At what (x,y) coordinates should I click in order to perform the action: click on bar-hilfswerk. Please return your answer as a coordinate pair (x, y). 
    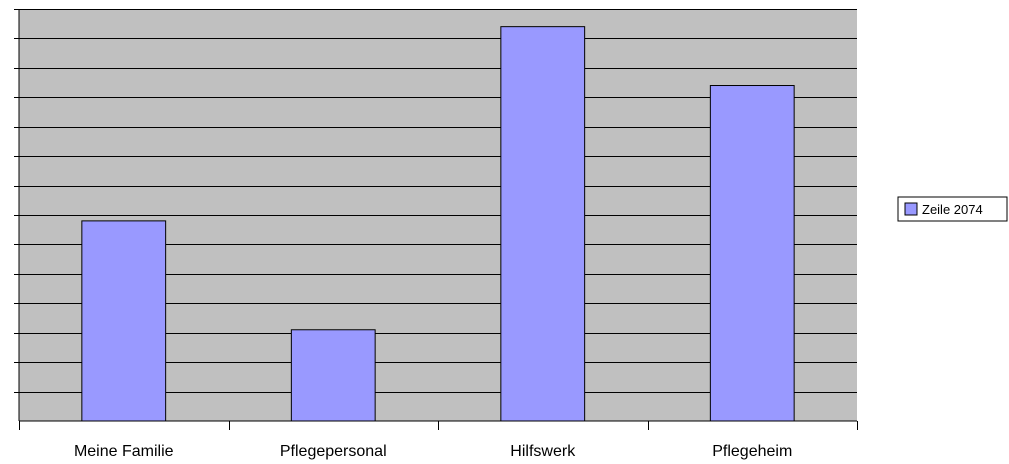
    Looking at the image, I should click on (543, 224).